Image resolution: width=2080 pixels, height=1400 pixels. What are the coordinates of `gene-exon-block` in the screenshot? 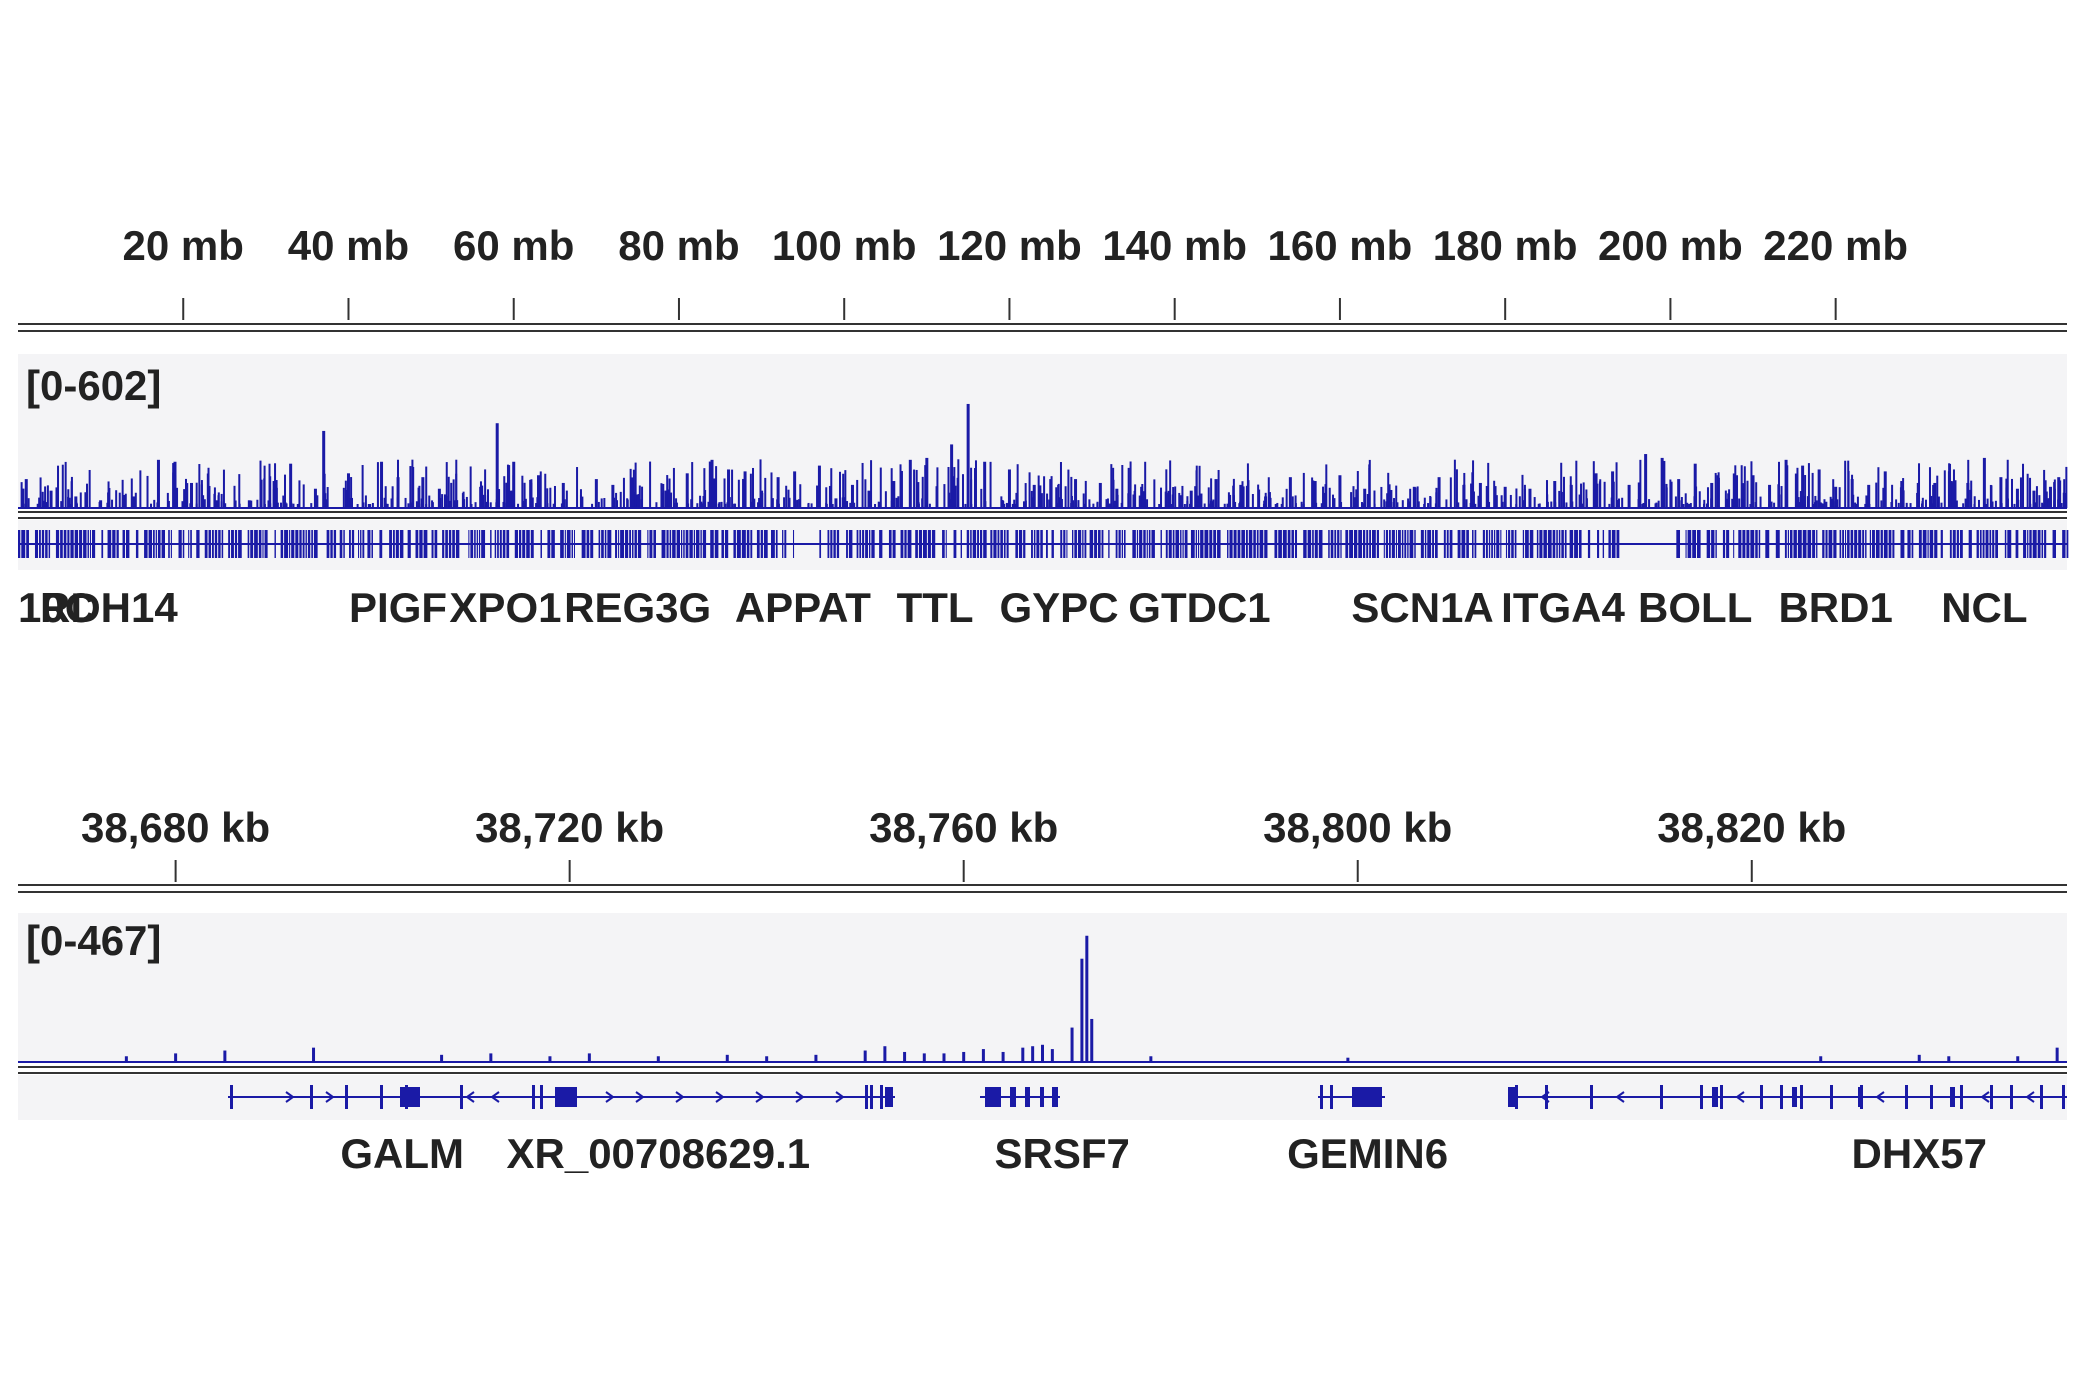 It's located at (566, 1097).